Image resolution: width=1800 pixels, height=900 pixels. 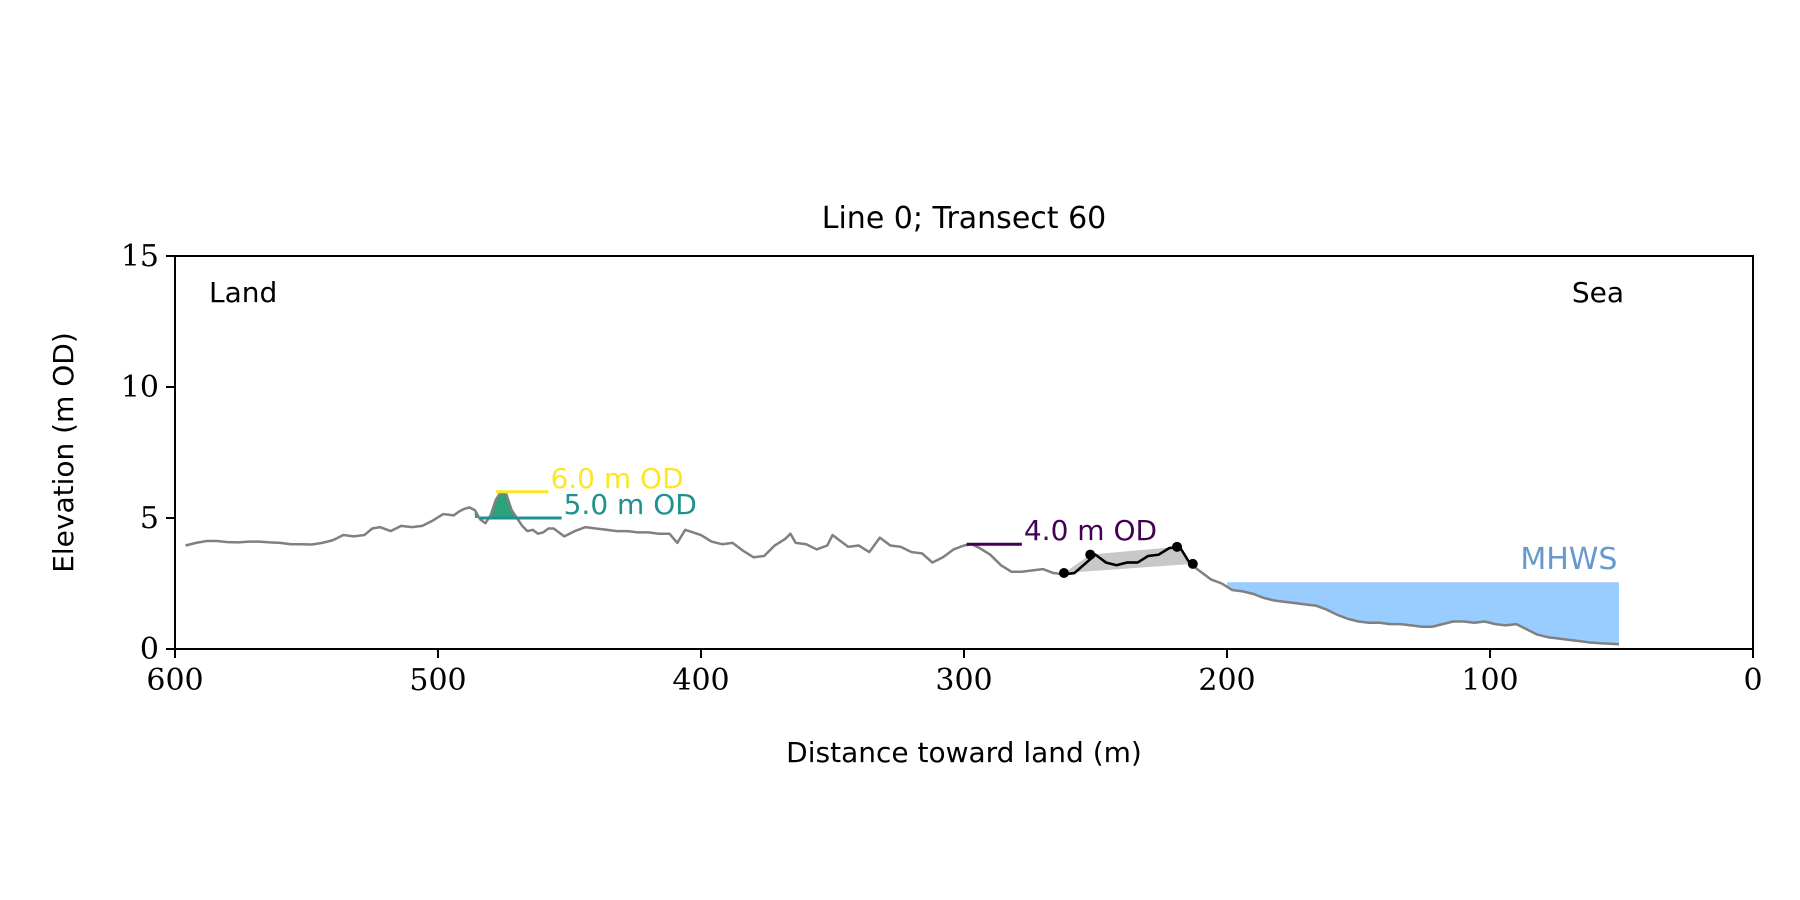 What do you see at coordinates (437, 680) in the screenshot?
I see `x-tick-label-1: 500` at bounding box center [437, 680].